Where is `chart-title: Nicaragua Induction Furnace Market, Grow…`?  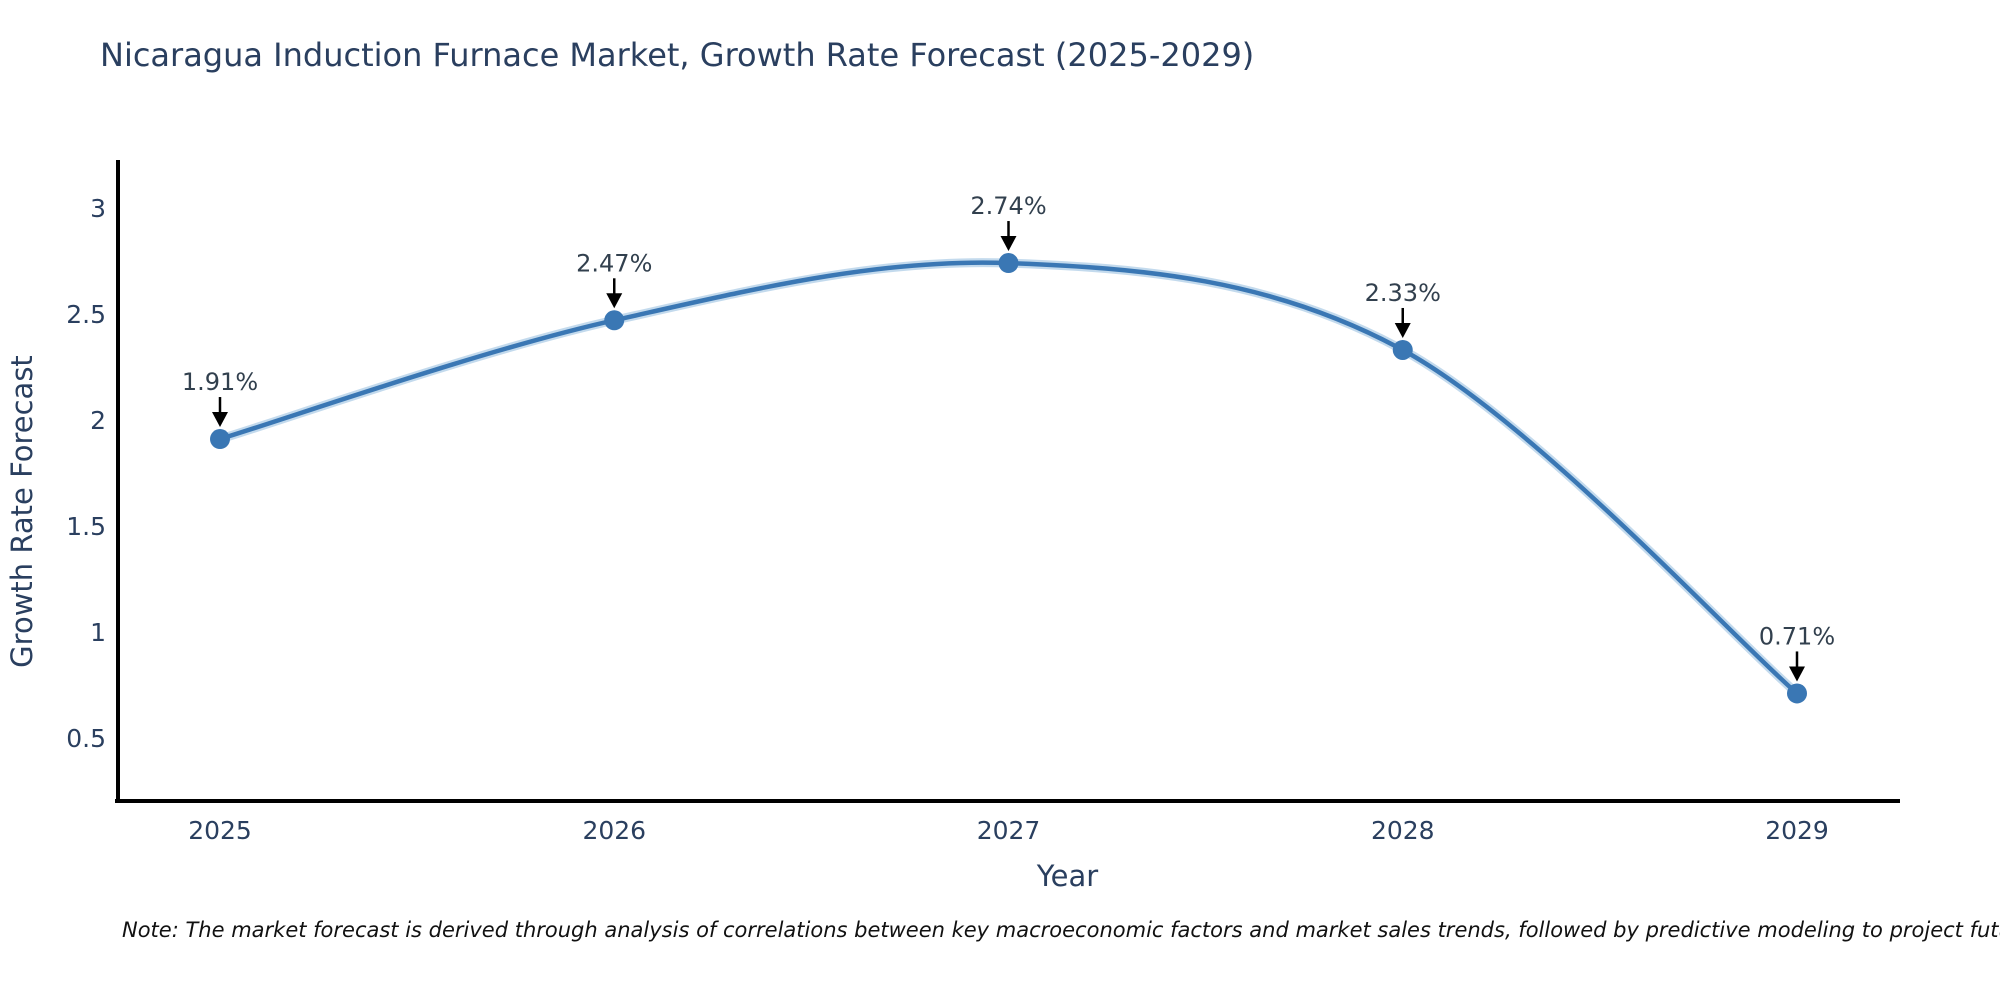
chart-title: Nicaragua Induction Furnace Market, Grow… is located at coordinates (677, 55).